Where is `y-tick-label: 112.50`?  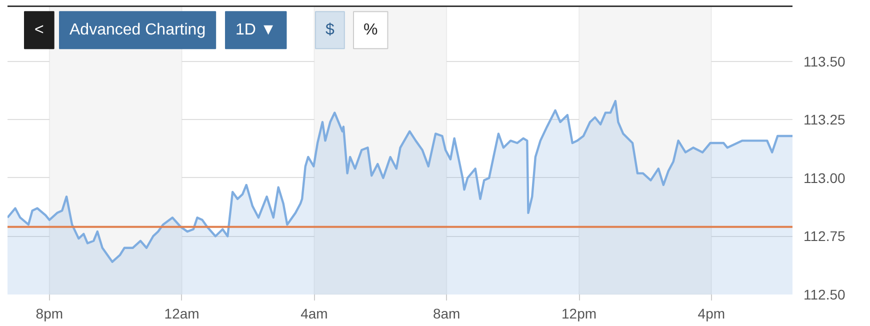
y-tick-label: 112.50 is located at coordinates (825, 294).